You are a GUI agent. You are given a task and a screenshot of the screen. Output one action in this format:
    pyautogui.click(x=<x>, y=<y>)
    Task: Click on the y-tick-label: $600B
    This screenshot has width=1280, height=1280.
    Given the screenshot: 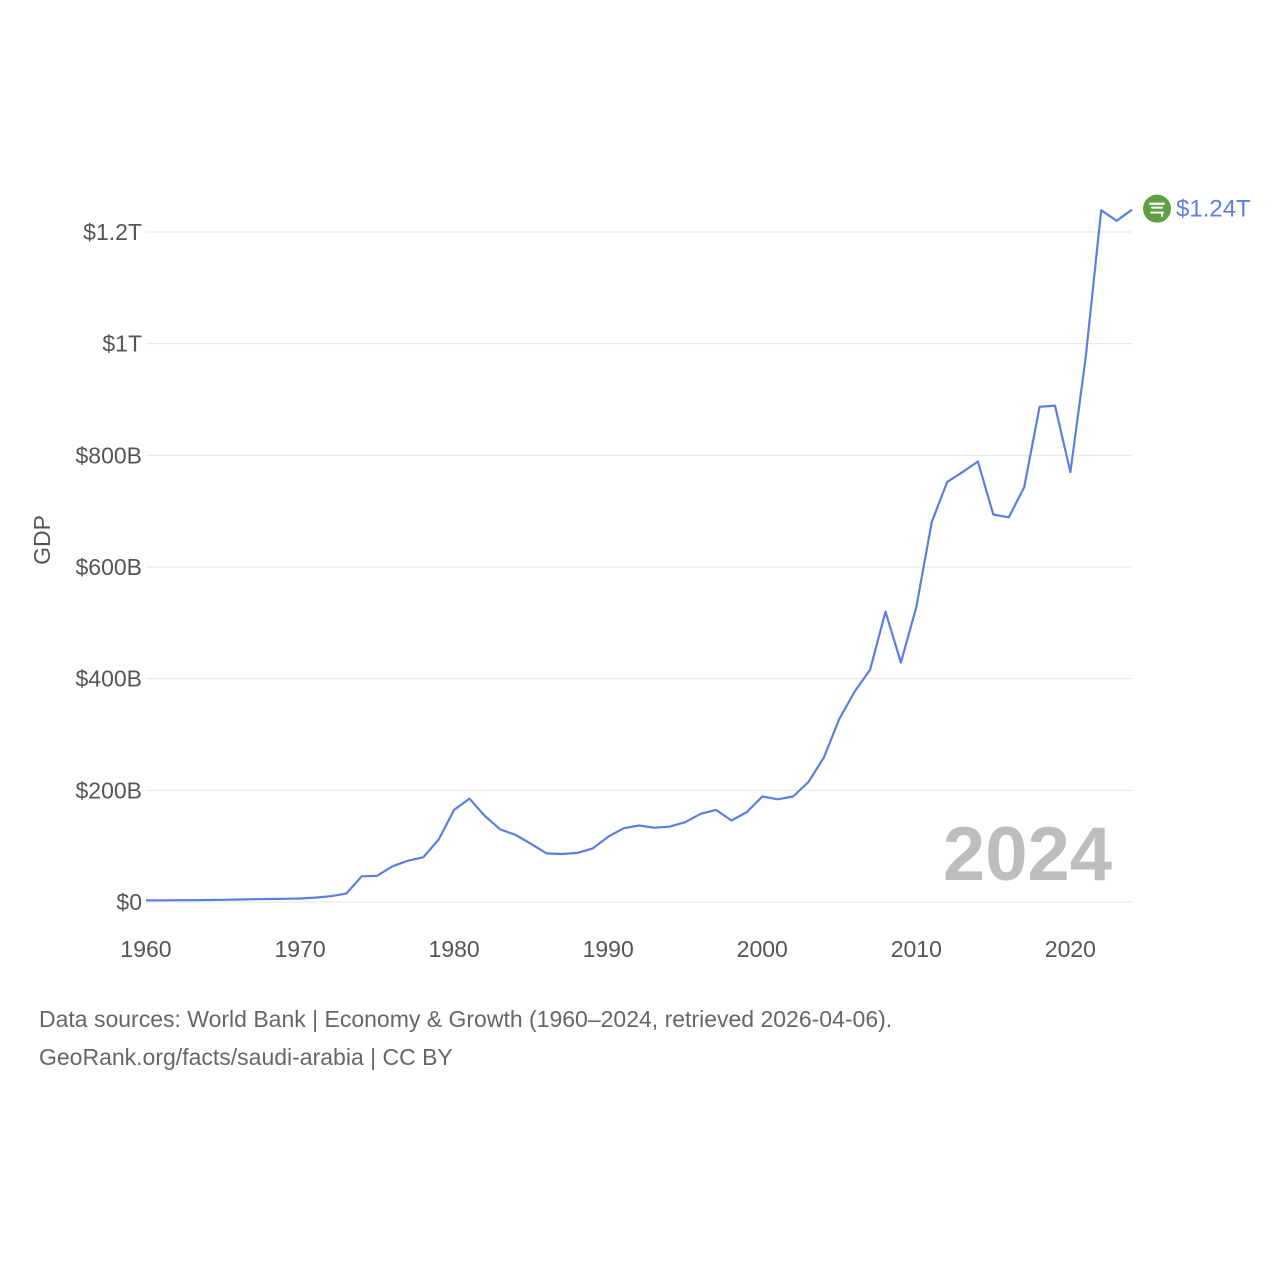 What is the action you would take?
    pyautogui.click(x=108, y=567)
    